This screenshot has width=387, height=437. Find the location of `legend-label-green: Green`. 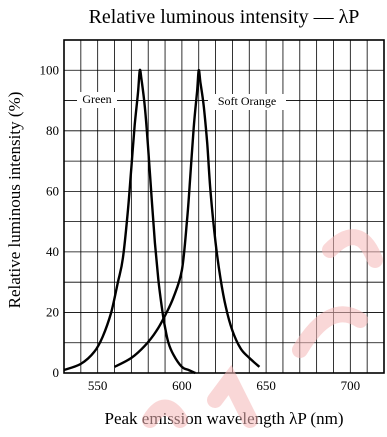

legend-label-green: Green is located at coordinates (96, 99).